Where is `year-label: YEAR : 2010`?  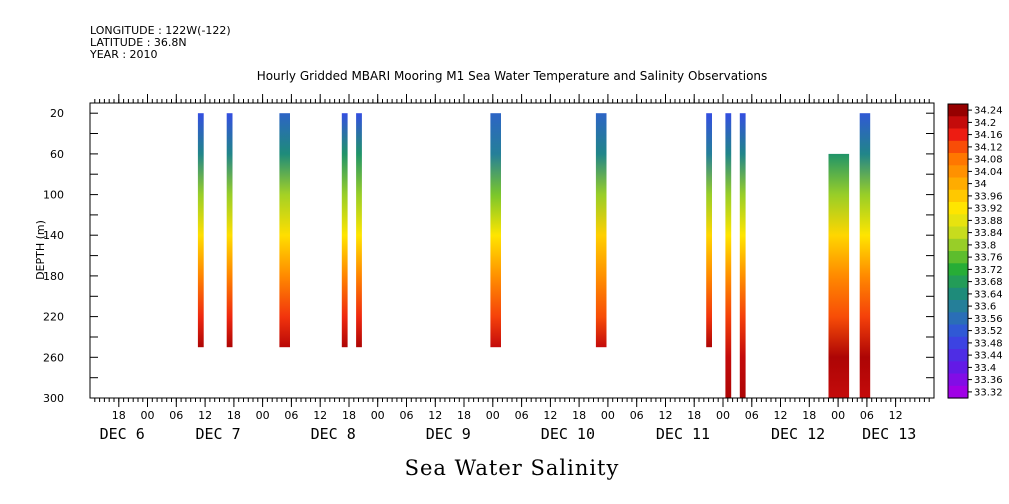
year-label: YEAR : 2010 is located at coordinates (124, 54).